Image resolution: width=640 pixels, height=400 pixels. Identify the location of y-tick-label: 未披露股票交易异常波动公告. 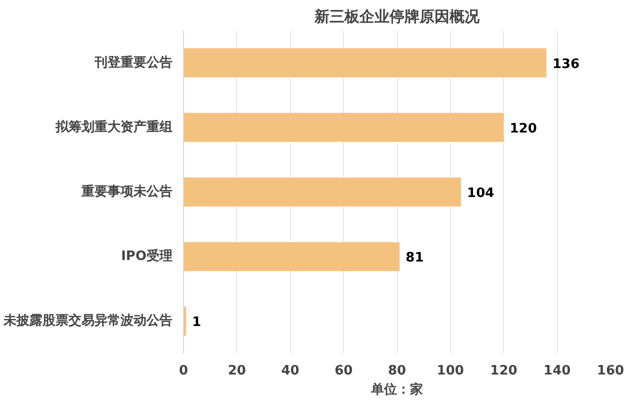
(87, 320).